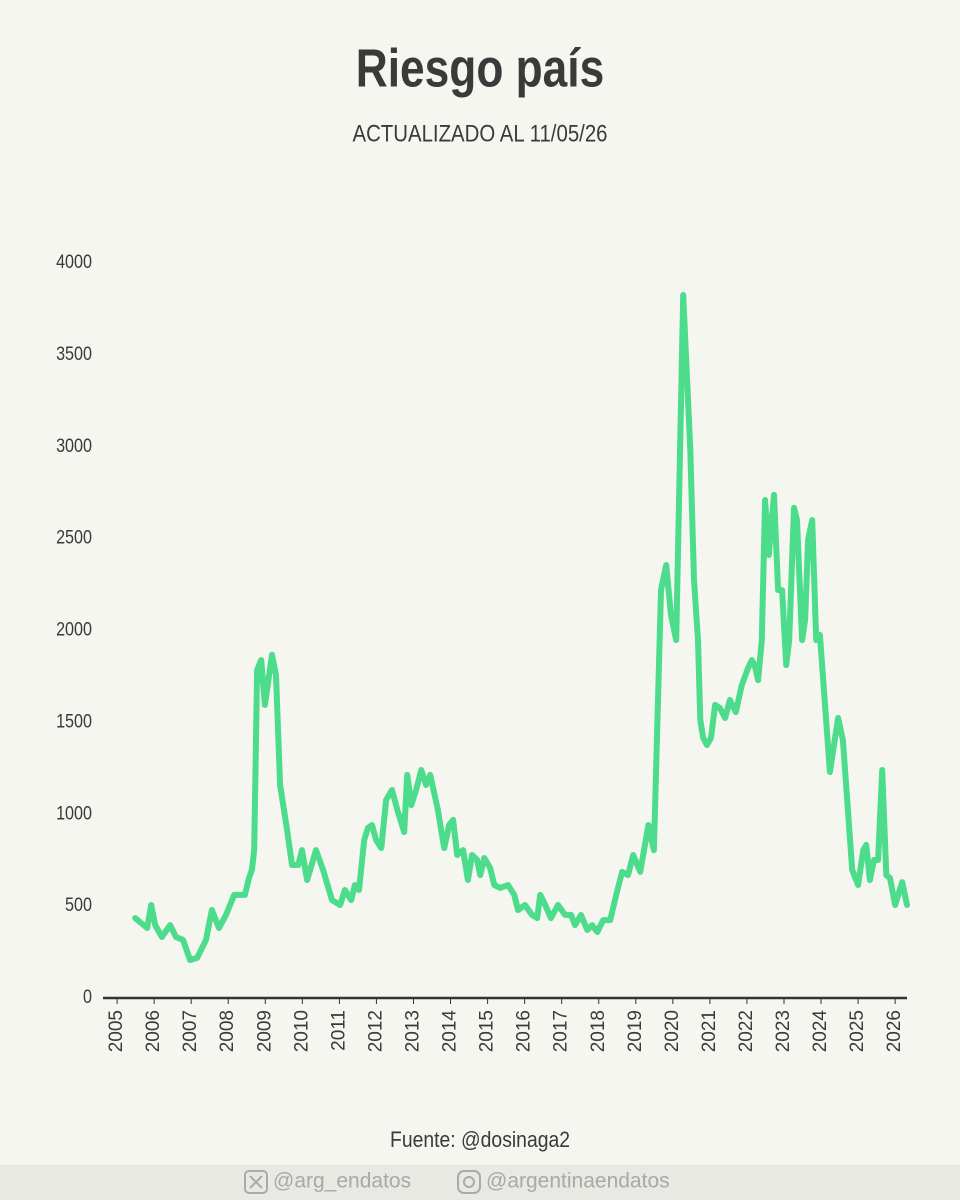 The height and width of the screenshot is (1200, 960). Describe the element at coordinates (227, 1031) in the screenshot. I see `x-tick-label: 2008` at that location.